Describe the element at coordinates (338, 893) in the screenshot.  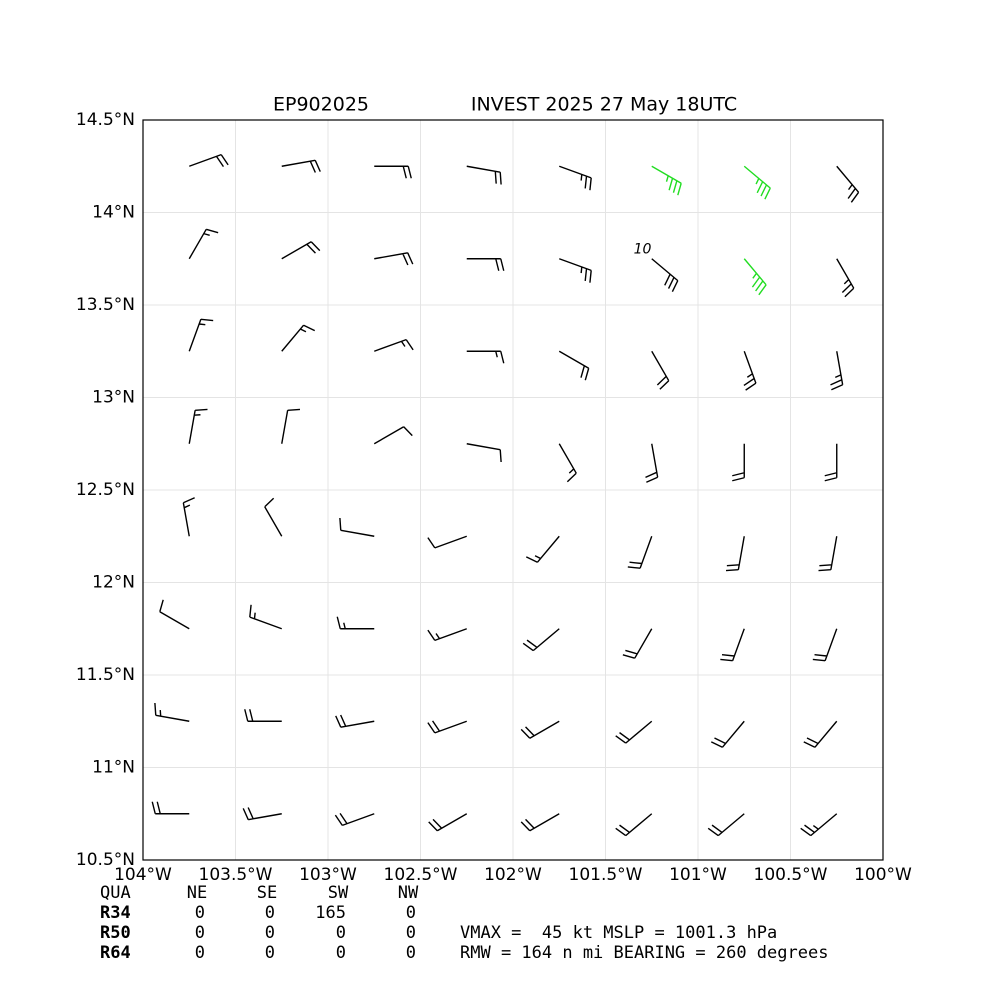
I see `table-header: SW` at that location.